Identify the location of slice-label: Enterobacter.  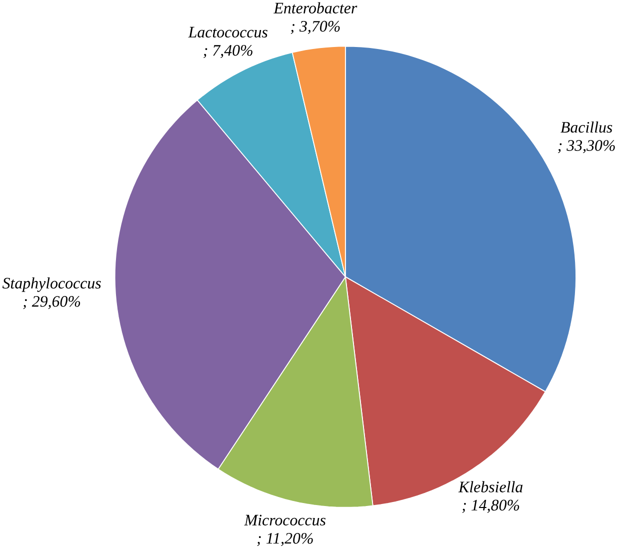
(316, 8).